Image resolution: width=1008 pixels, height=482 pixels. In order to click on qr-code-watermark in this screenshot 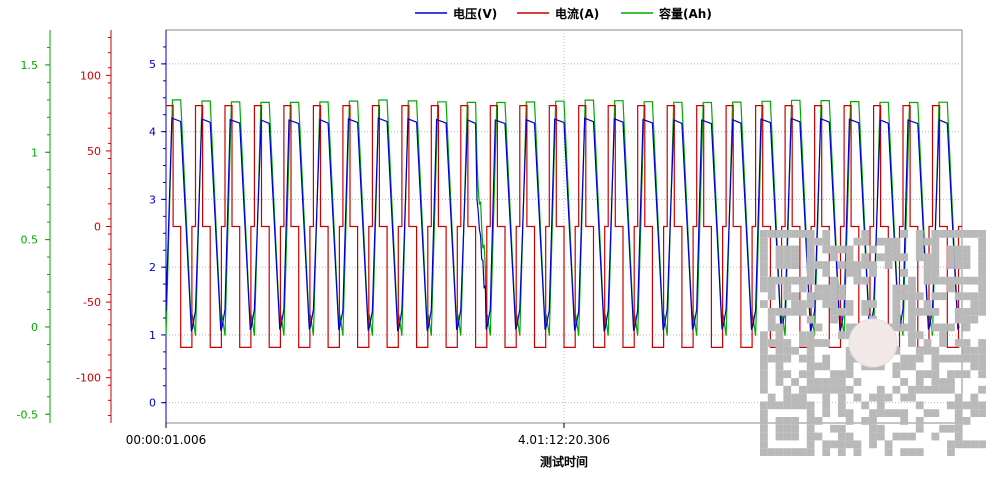, I will do `click(873, 343)`.